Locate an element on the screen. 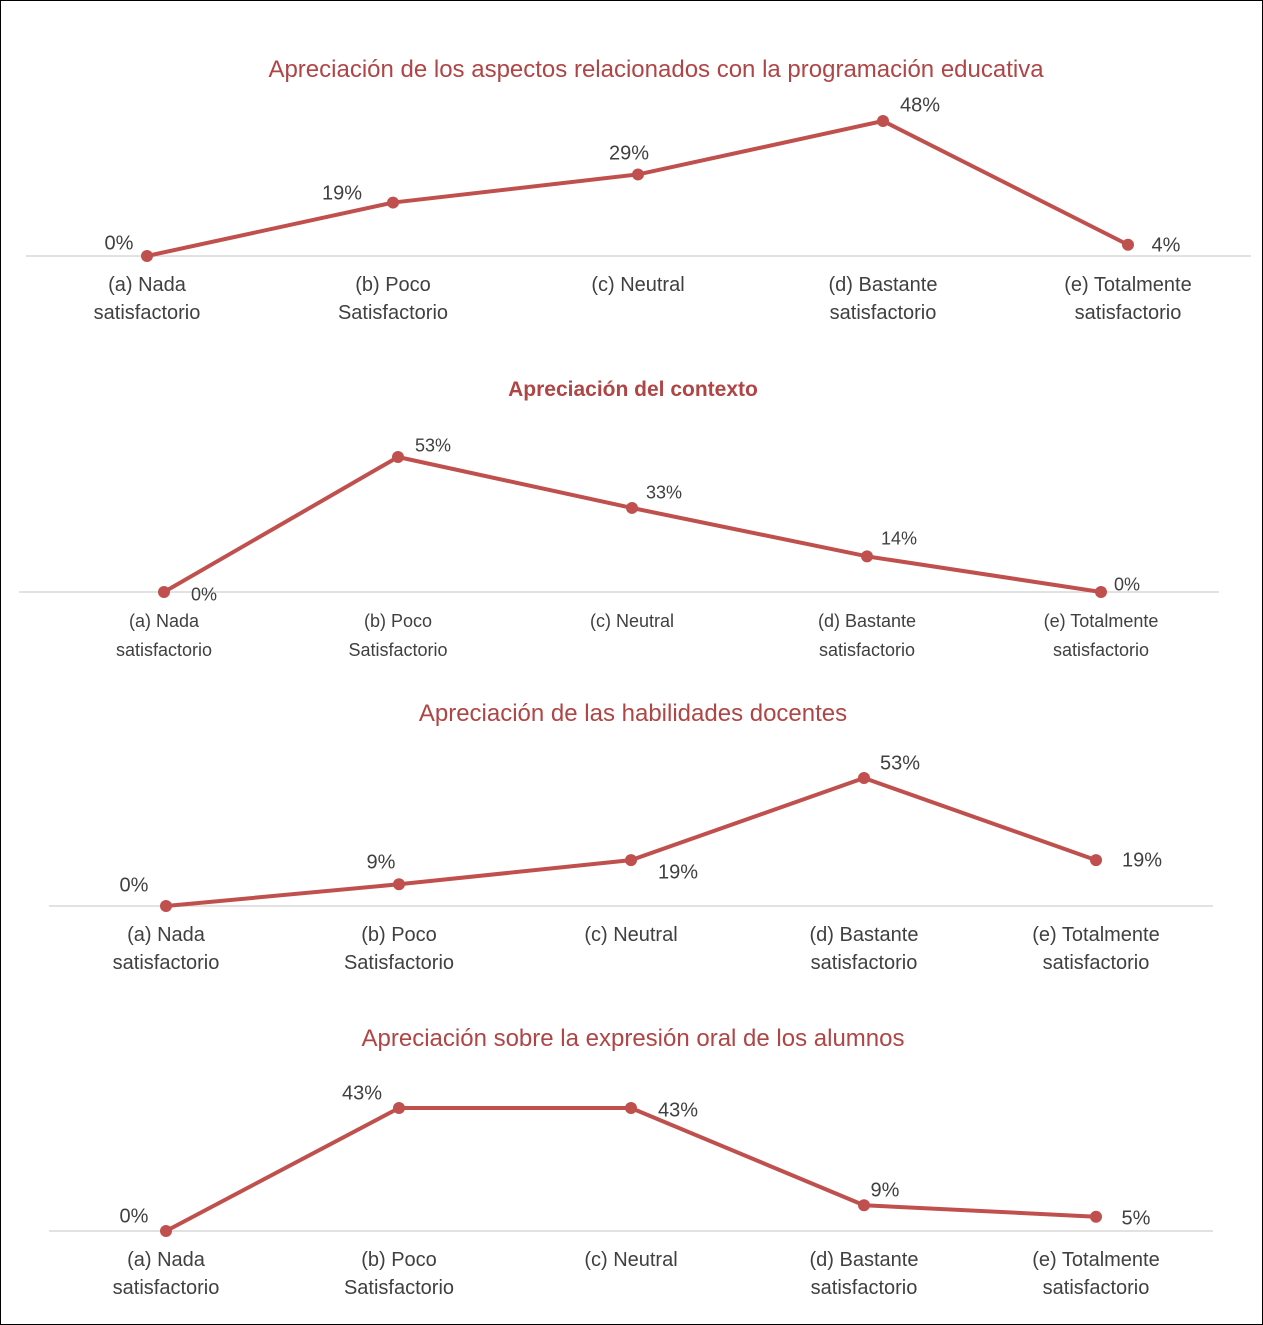 The width and height of the screenshot is (1263, 1325). data-label: 33% is located at coordinates (664, 492).